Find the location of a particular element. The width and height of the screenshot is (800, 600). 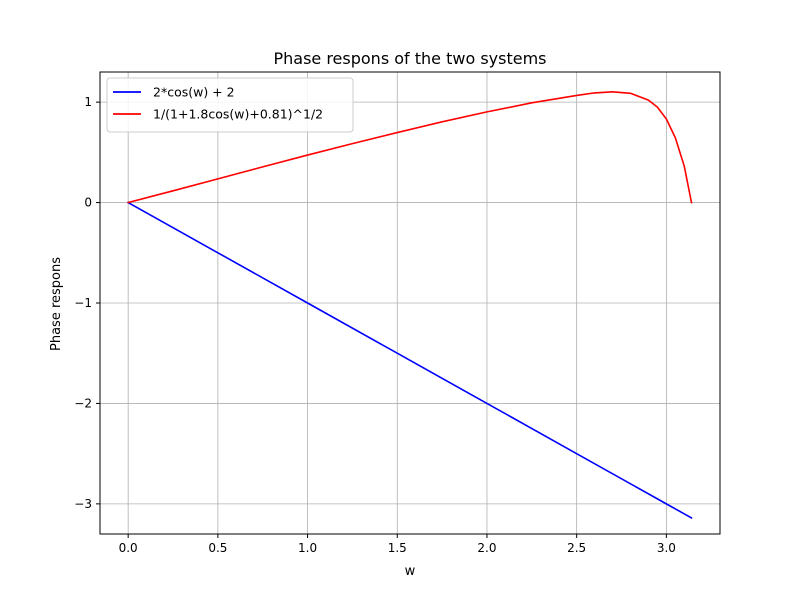

y-tick-label: −2 is located at coordinates (83, 403).